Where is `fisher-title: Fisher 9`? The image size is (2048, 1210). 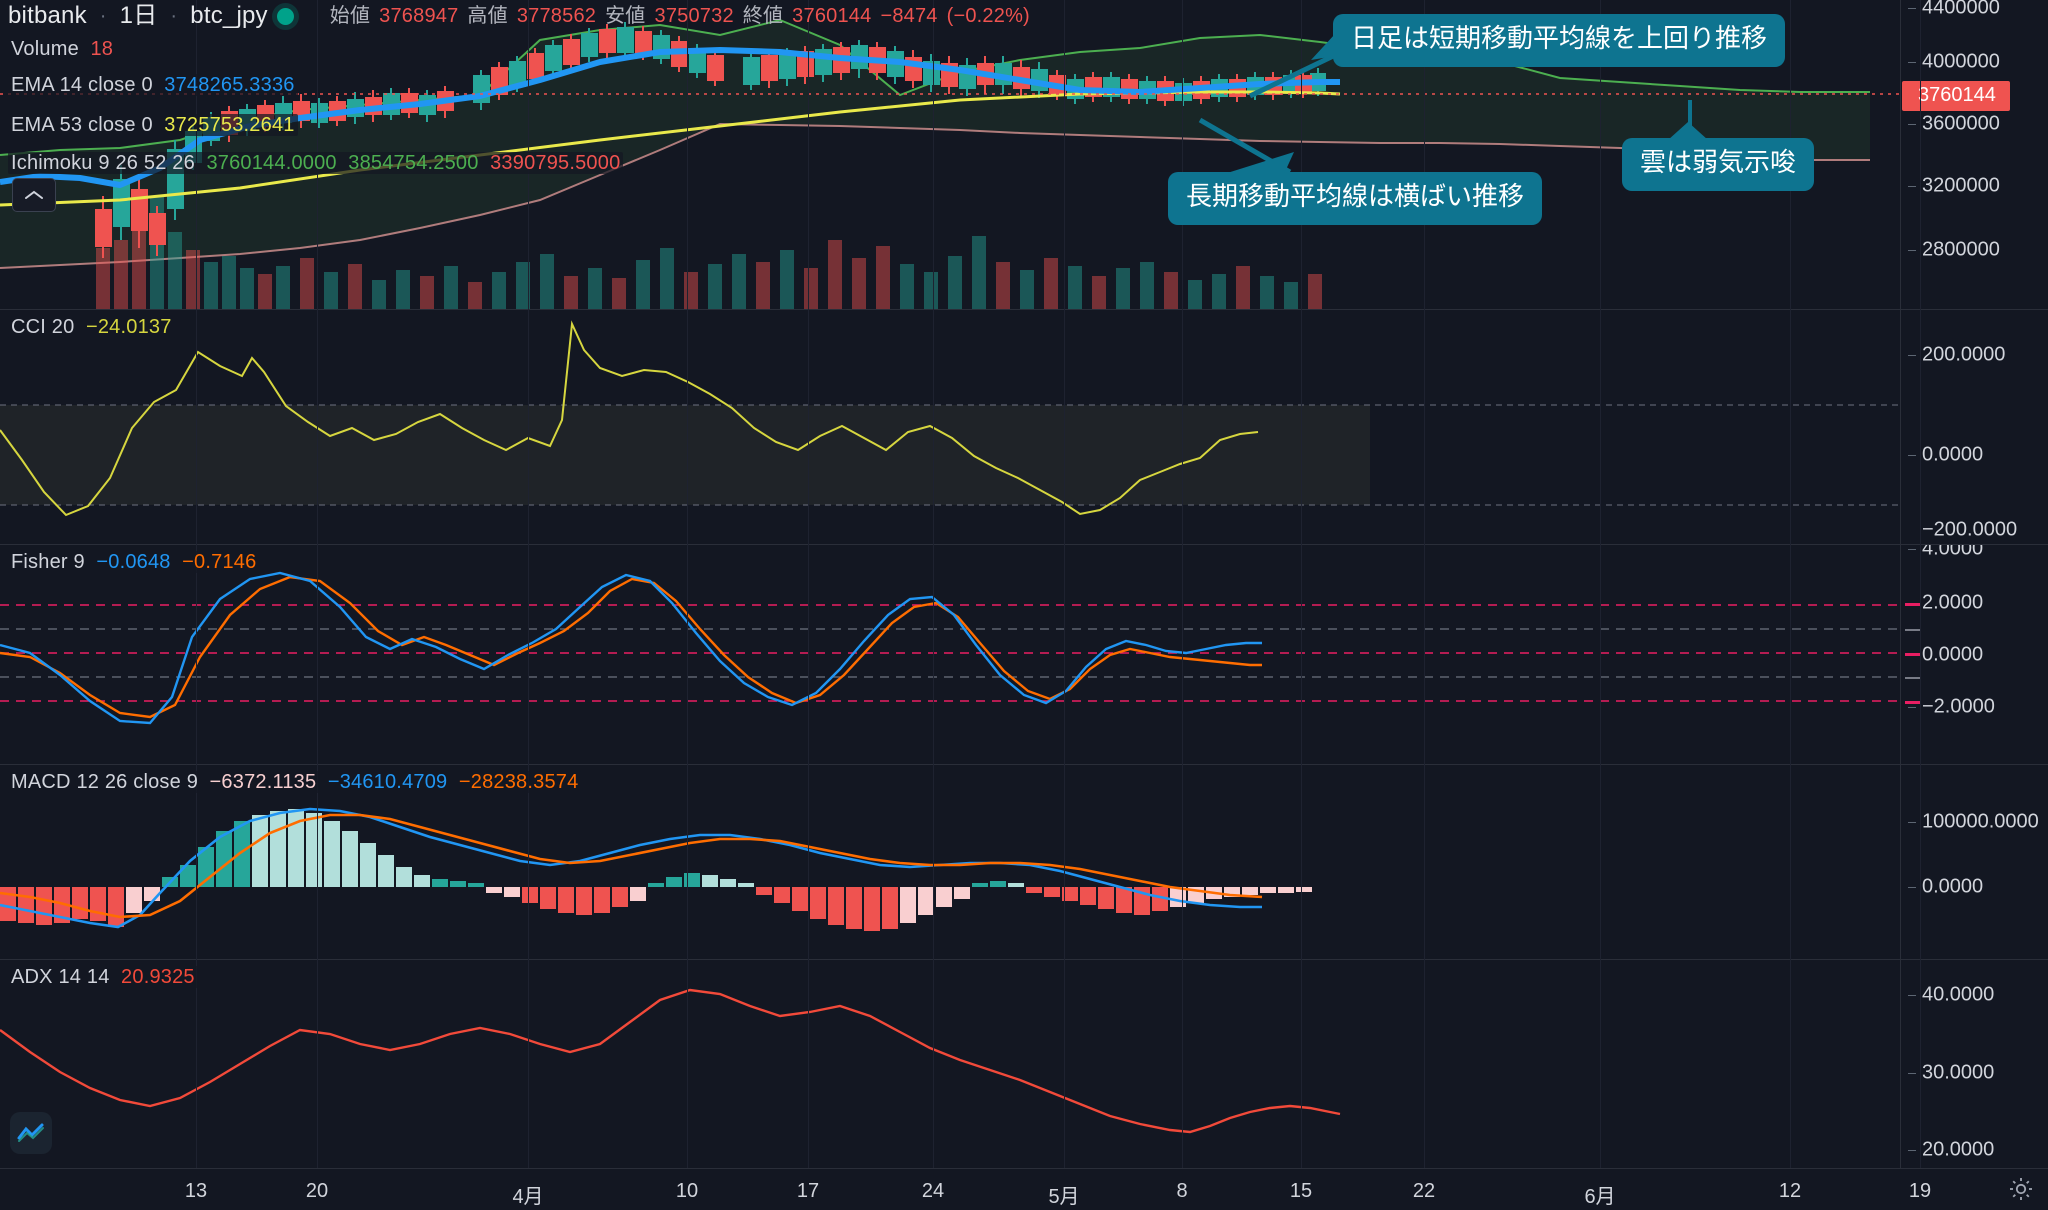 fisher-title: Fisher 9 is located at coordinates (48, 562).